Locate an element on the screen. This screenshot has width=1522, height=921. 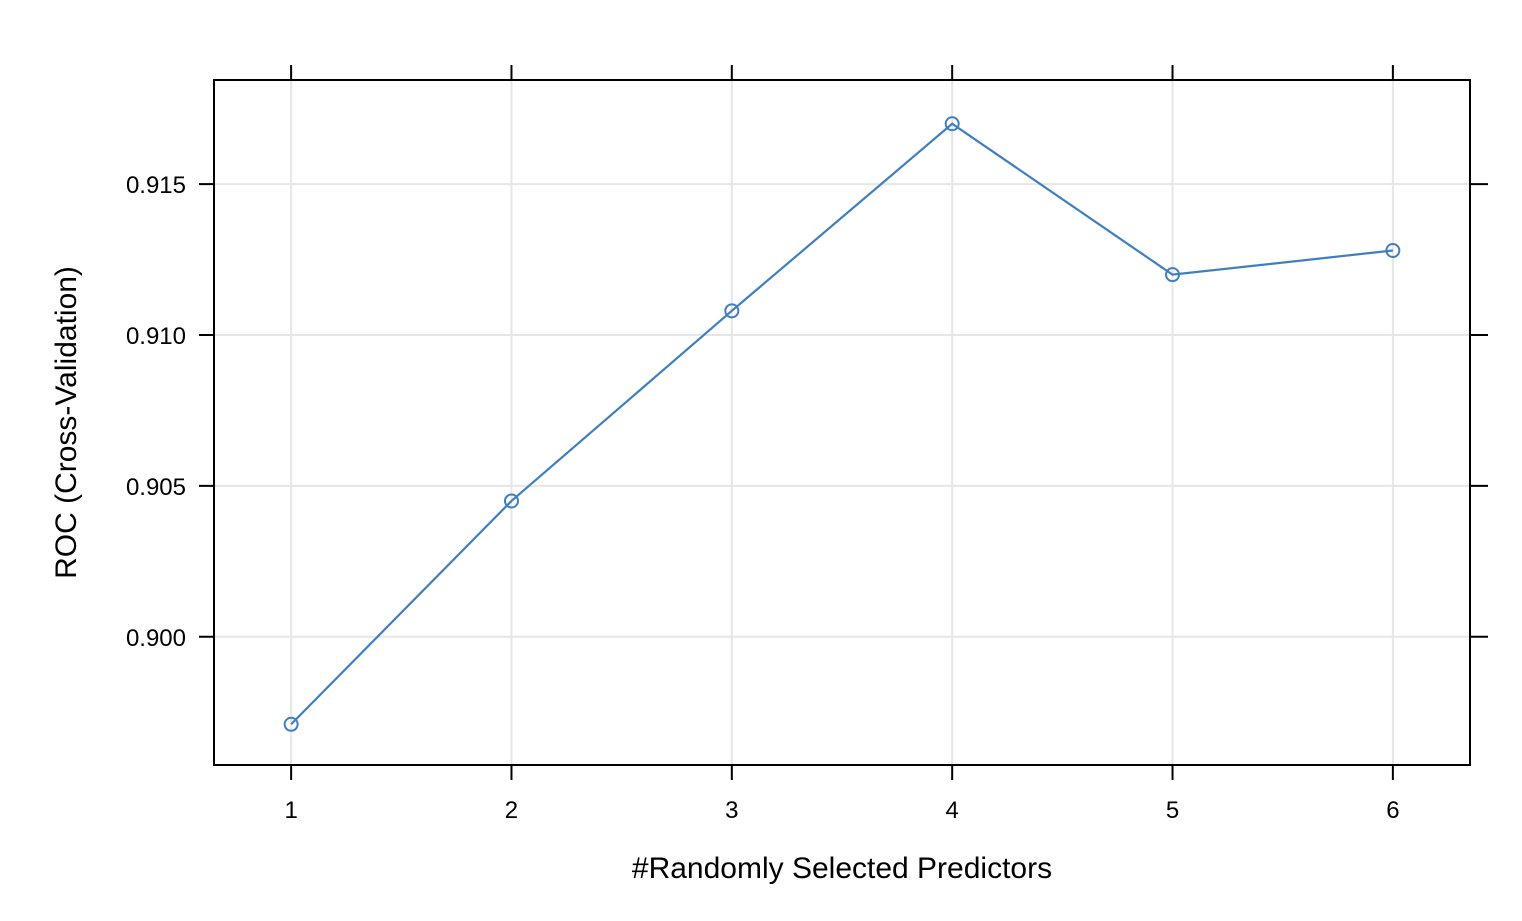
x-axis-title: #Randomly Selected Predictors is located at coordinates (842, 868).